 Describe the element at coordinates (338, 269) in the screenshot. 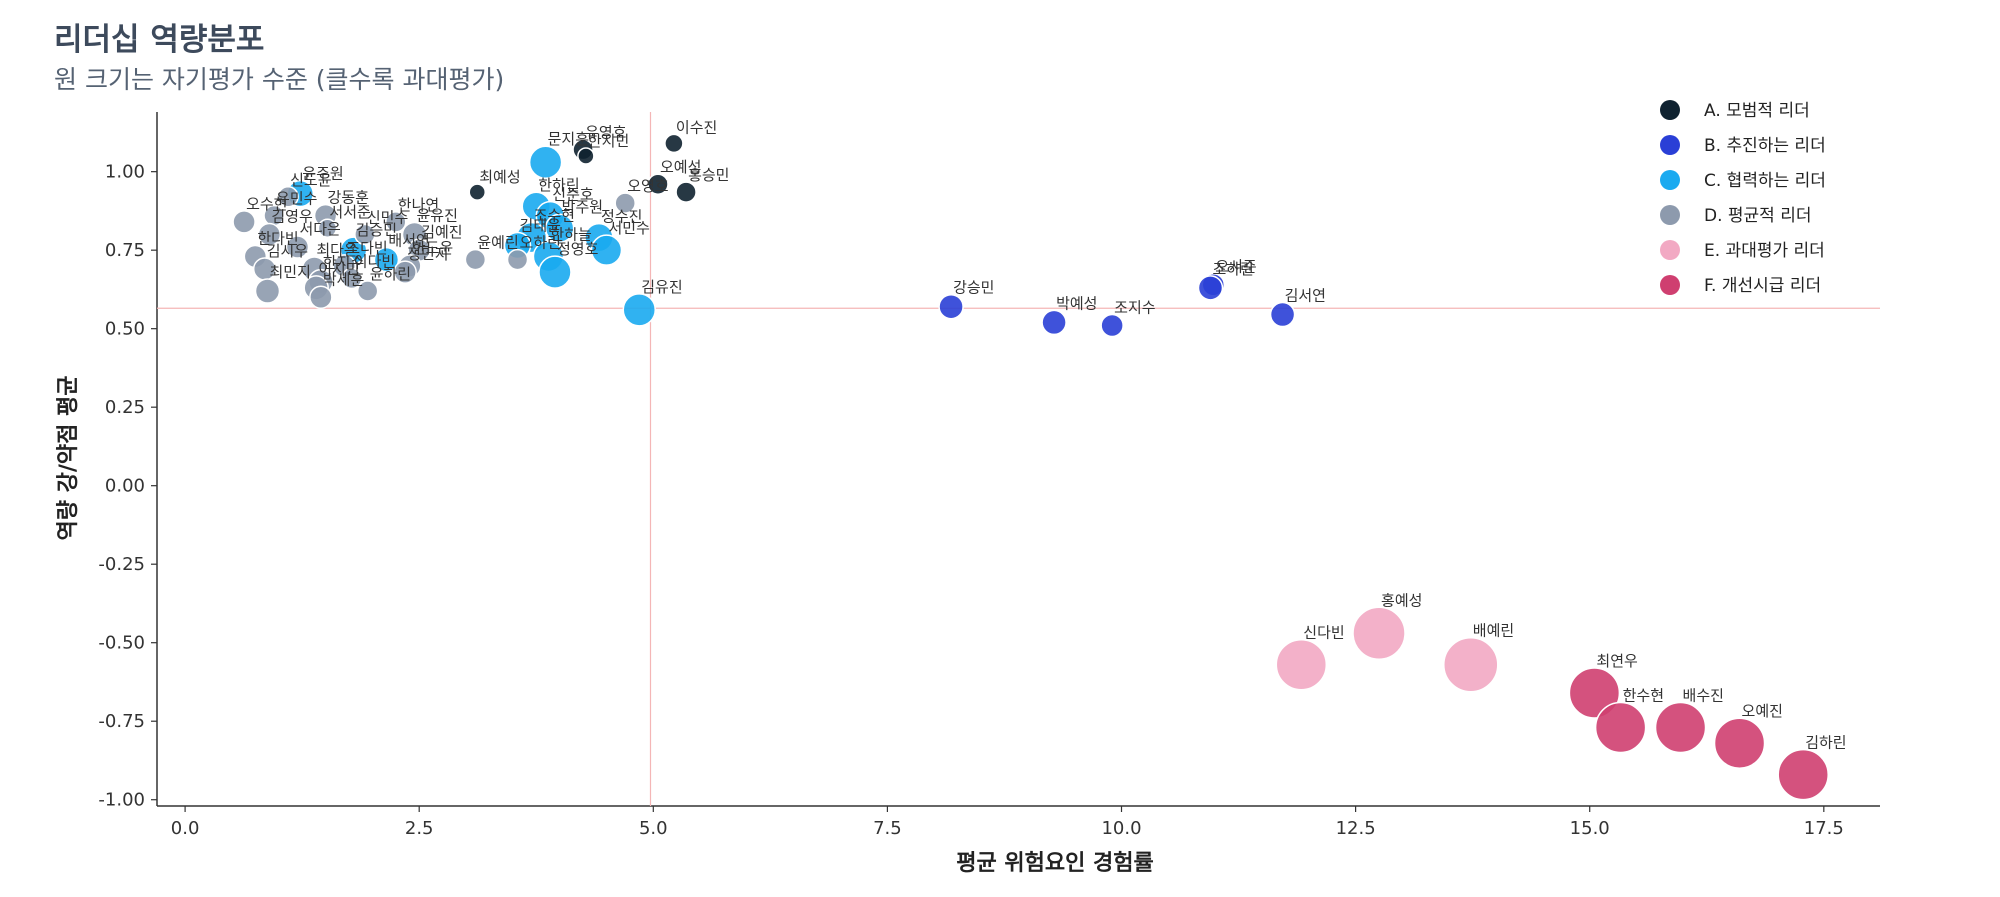

I see `point-label: 이지민` at that location.